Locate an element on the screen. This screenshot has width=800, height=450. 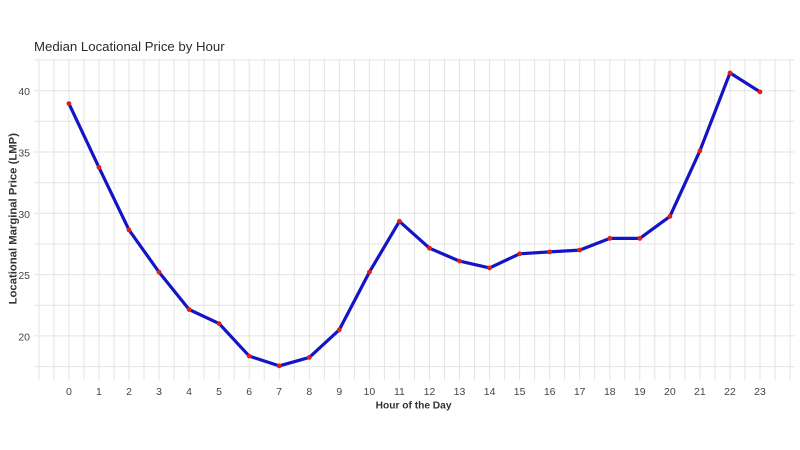
svg-text: 8 is located at coordinates (309, 392).